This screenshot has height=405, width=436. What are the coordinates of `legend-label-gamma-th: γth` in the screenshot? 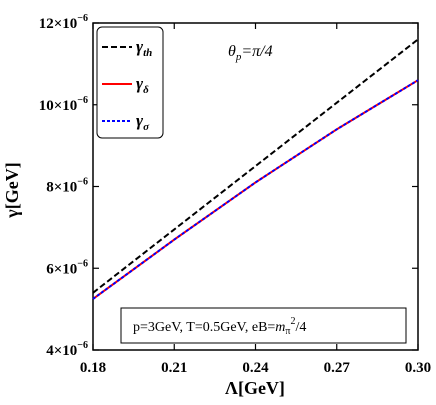 It's located at (144, 48).